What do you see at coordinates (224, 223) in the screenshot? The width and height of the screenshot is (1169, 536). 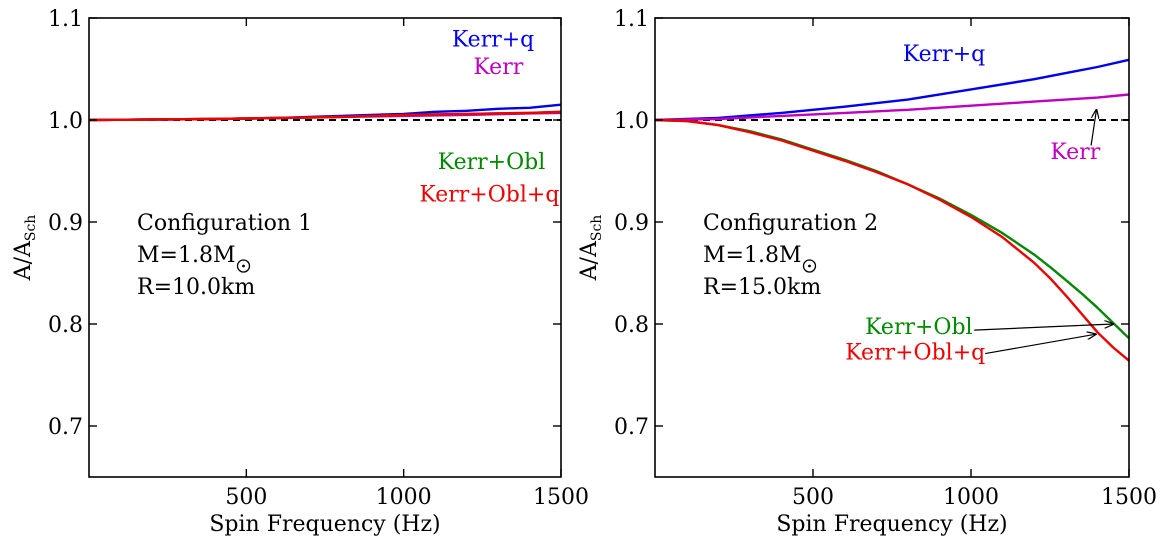 I see `config-line-1: Configuration 1` at bounding box center [224, 223].